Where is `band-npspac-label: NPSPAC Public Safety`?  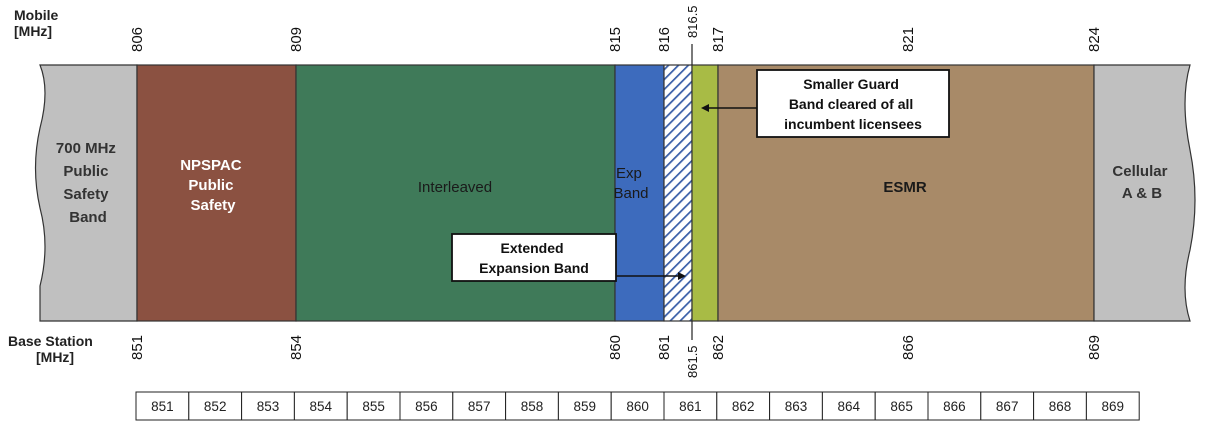 band-npspac-label: NPSPAC Public Safety is located at coordinates (213, 185).